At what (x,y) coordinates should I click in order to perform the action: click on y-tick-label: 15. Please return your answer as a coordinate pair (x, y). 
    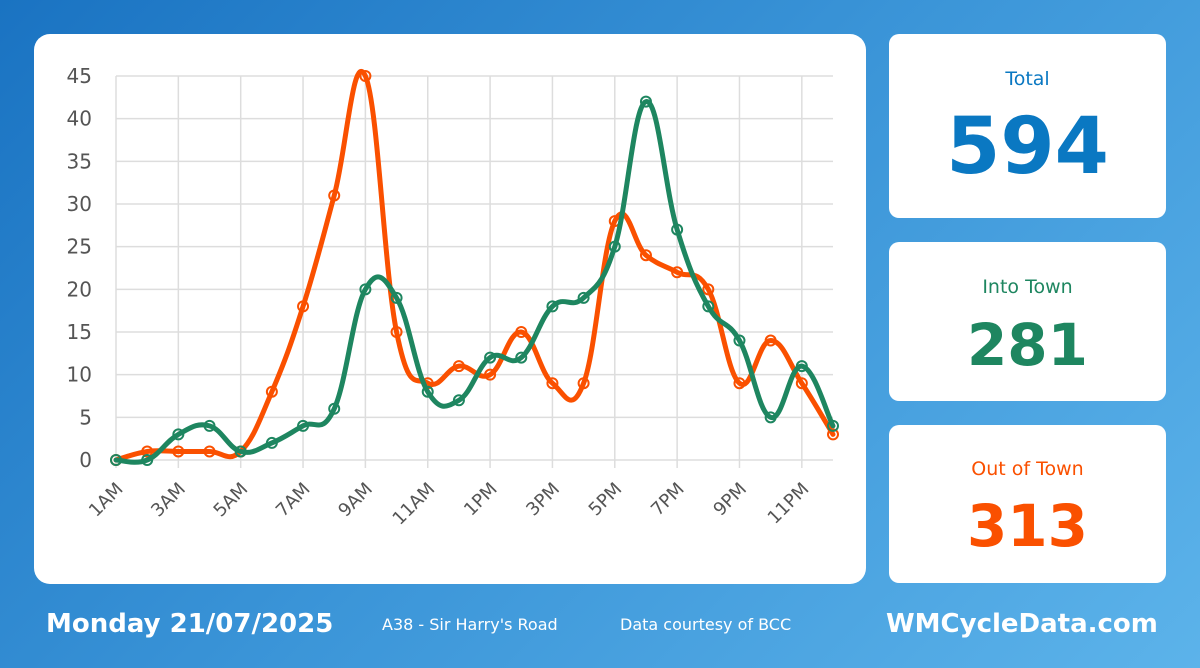
    Looking at the image, I should click on (79, 332).